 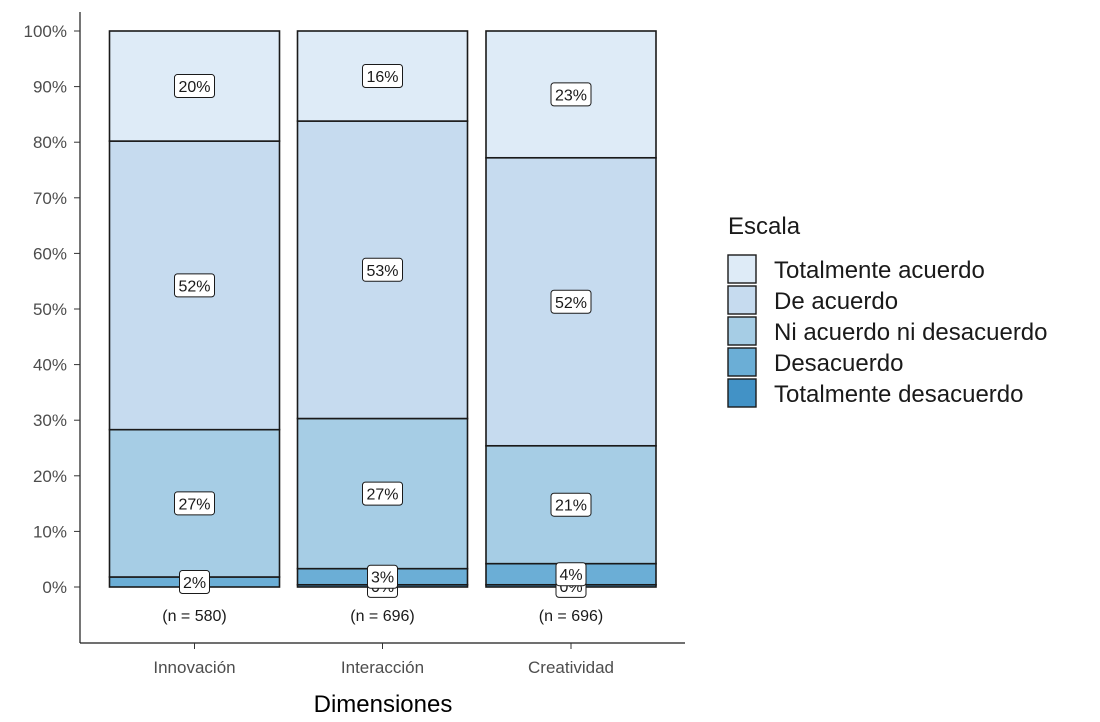 What do you see at coordinates (50, 365) in the screenshot?
I see `y-tick-label: 40%` at bounding box center [50, 365].